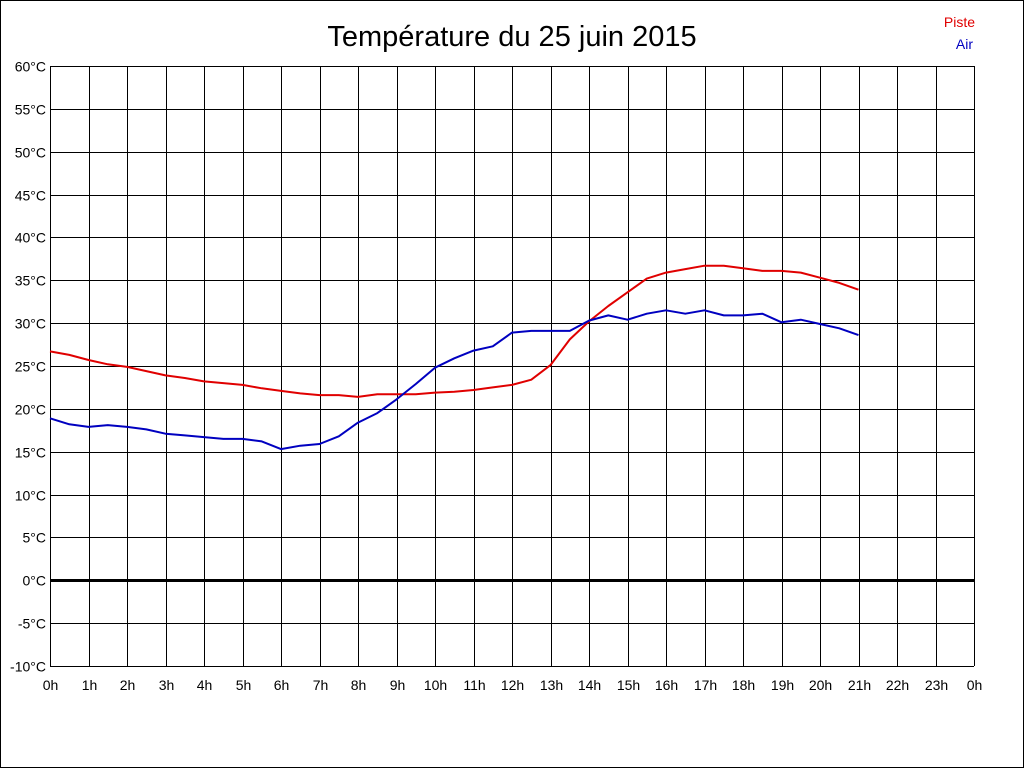 This screenshot has height=768, width=1024. I want to click on legend-entry-piste: Piste, so click(959, 22).